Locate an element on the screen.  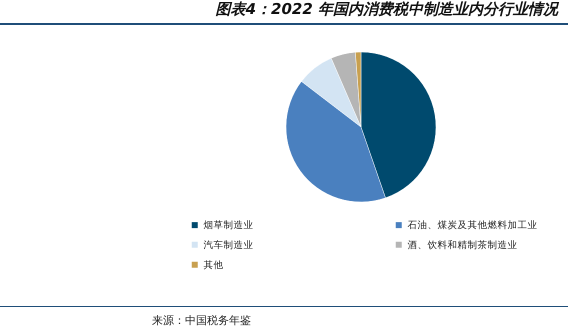
legend-label: 烟草制造业 is located at coordinates (229, 225).